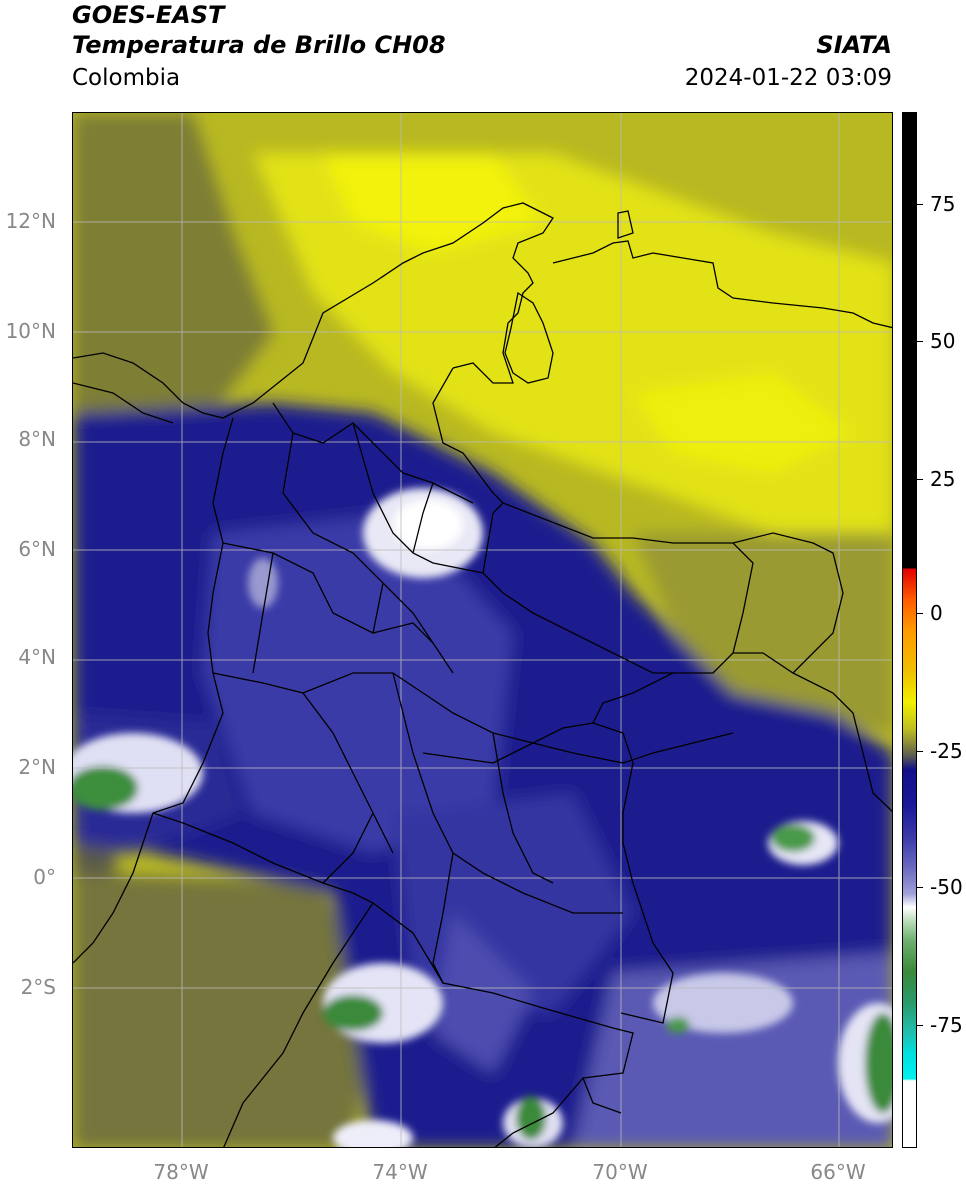  Describe the element at coordinates (37, 439) in the screenshot. I see `lat-label-8n: 8°N` at that location.